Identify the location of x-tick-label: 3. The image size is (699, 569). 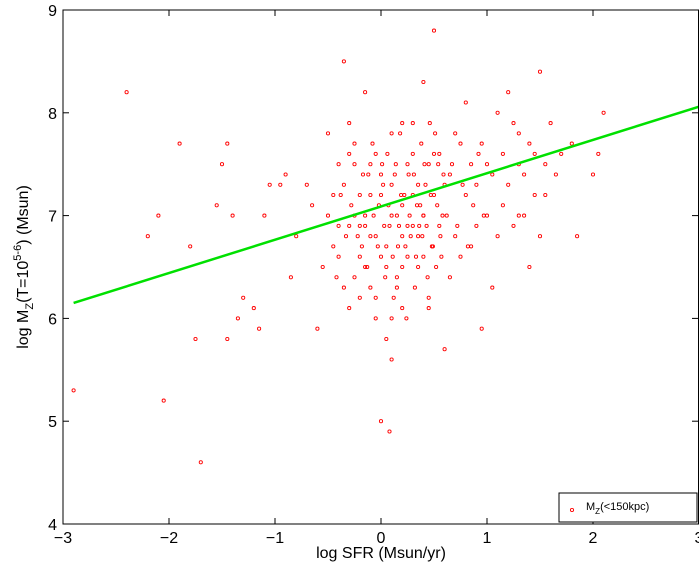
(697, 538).